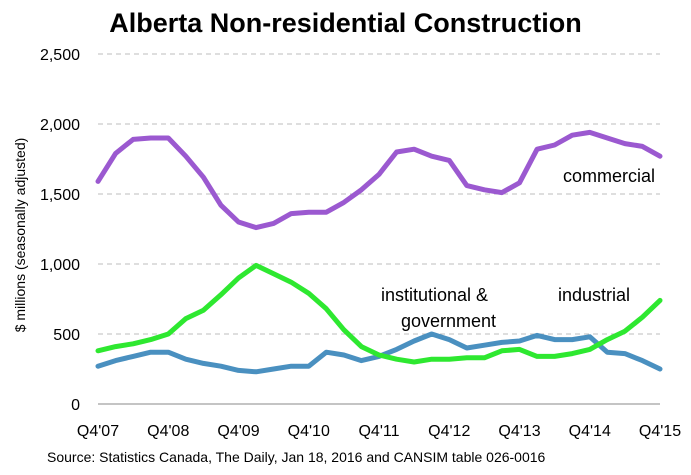 The height and width of the screenshot is (475, 691). What do you see at coordinates (60, 230) in the screenshot?
I see `y-tick-labels: 0 500 1,000 1,500 2,000 2,500` at bounding box center [60, 230].